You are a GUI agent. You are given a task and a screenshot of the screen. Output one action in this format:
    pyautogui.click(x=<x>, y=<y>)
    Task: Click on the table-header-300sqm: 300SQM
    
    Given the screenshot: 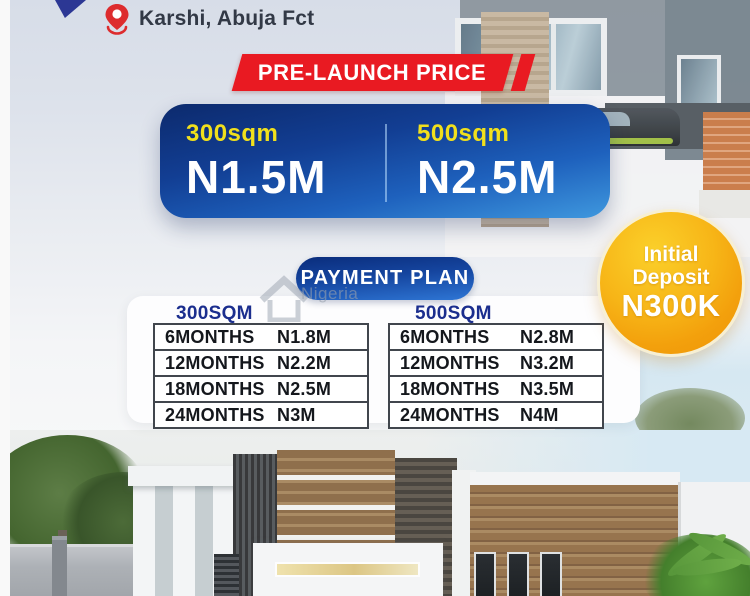 What is the action you would take?
    pyautogui.click(x=214, y=313)
    